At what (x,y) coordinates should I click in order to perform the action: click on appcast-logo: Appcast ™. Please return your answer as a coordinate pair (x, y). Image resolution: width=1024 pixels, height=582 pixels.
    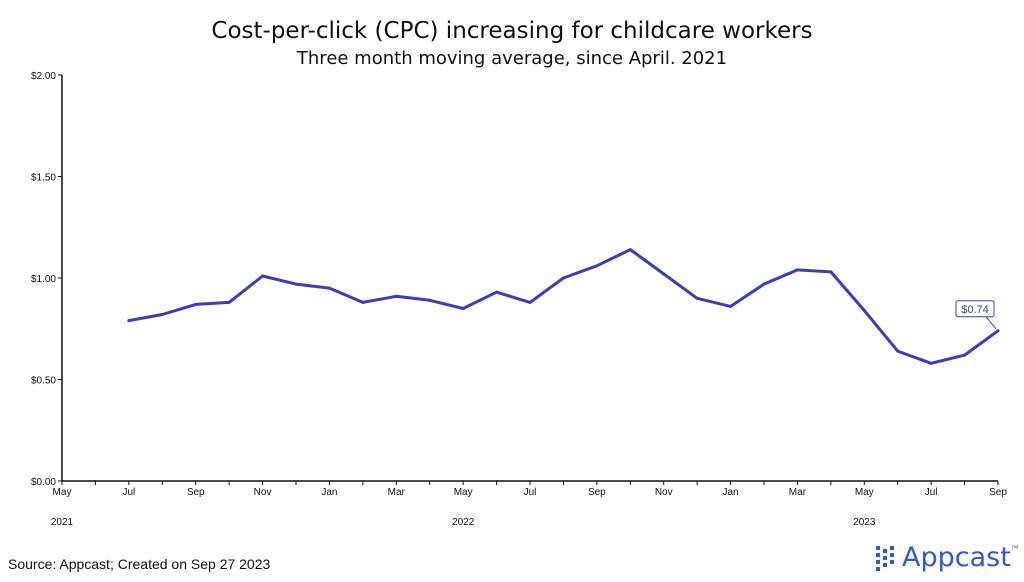
    Looking at the image, I should click on (947, 557).